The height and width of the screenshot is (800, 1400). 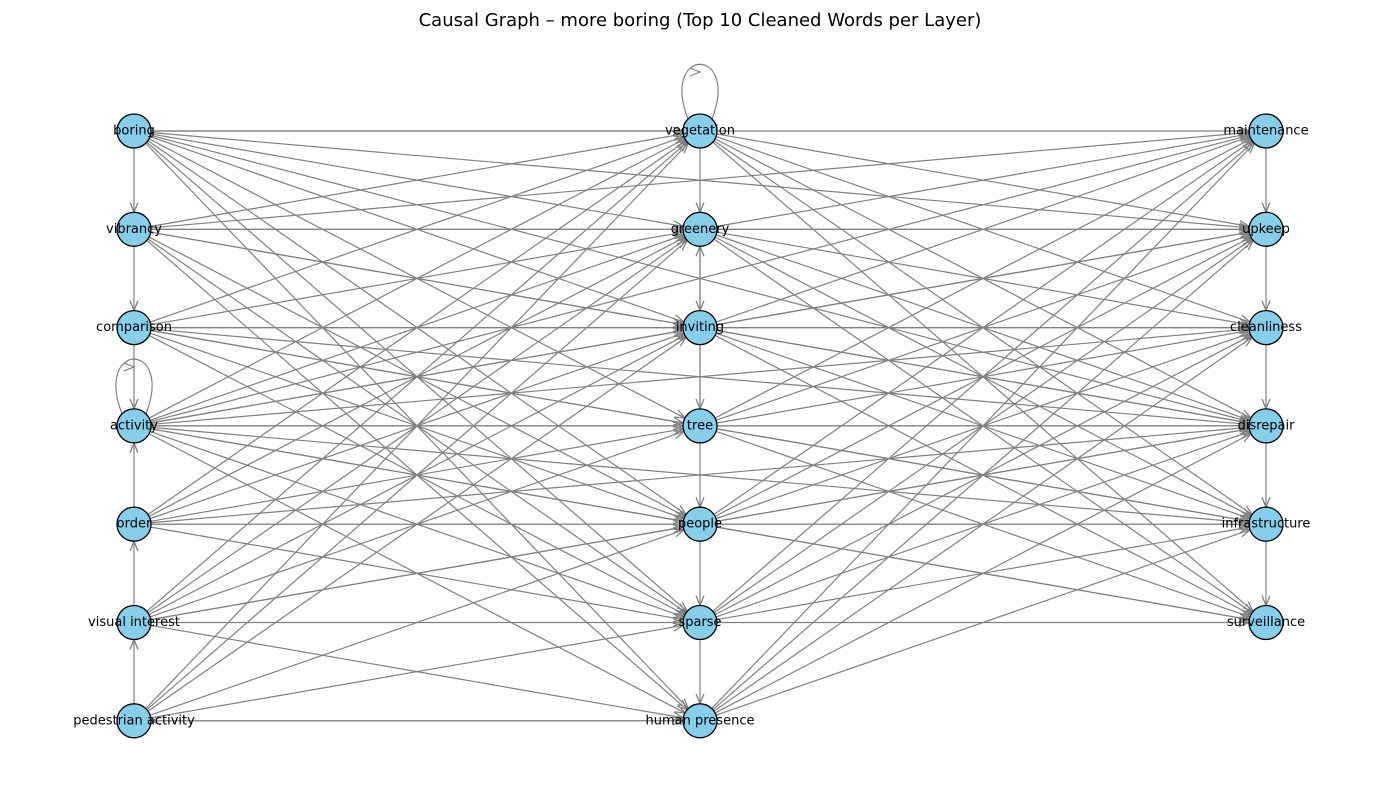 I want to click on node-cleanliness: cleanliness, so click(x=1266, y=327).